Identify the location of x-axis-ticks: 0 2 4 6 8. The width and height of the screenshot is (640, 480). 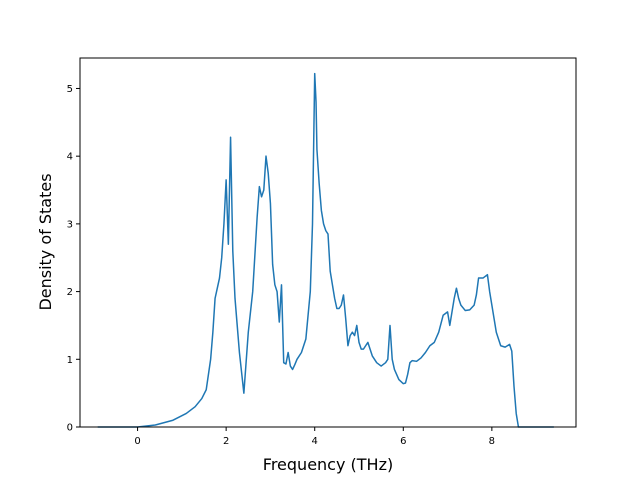
(314, 437).